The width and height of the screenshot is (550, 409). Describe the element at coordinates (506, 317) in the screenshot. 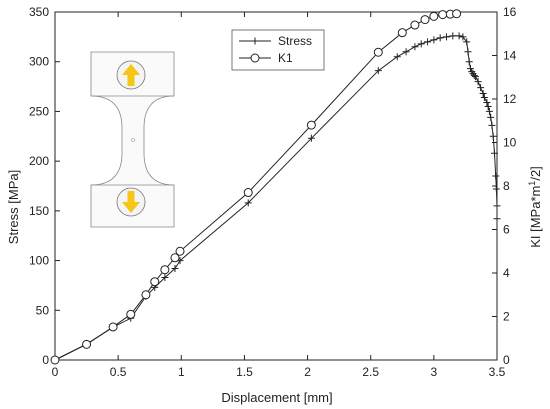

I see `y-right-tick-label: 2` at that location.